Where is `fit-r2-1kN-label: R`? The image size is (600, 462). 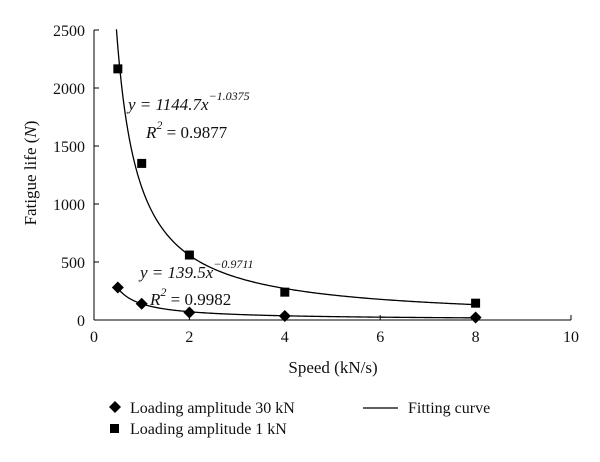 fit-r2-1kN-label: R is located at coordinates (151, 132).